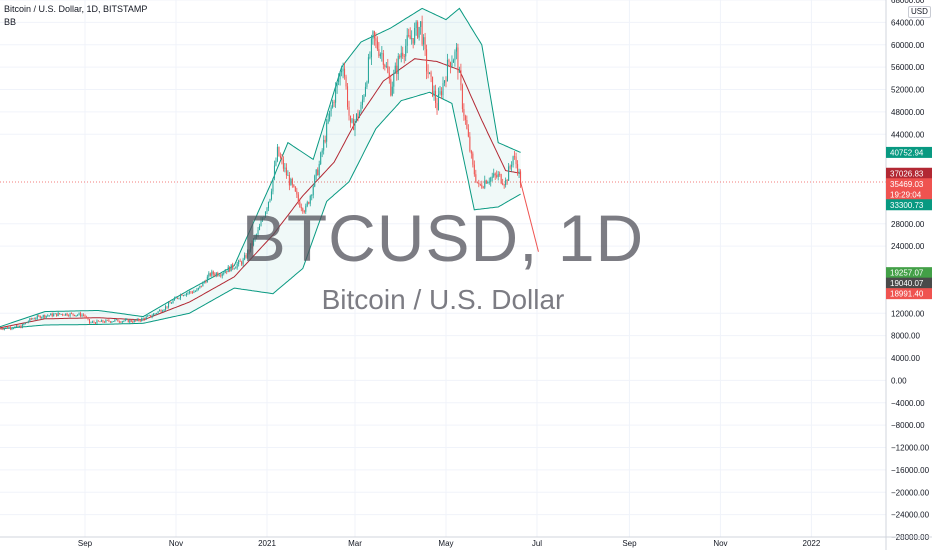 The height and width of the screenshot is (550, 932). Describe the element at coordinates (10, 22) in the screenshot. I see `indicator-label: BB` at that location.